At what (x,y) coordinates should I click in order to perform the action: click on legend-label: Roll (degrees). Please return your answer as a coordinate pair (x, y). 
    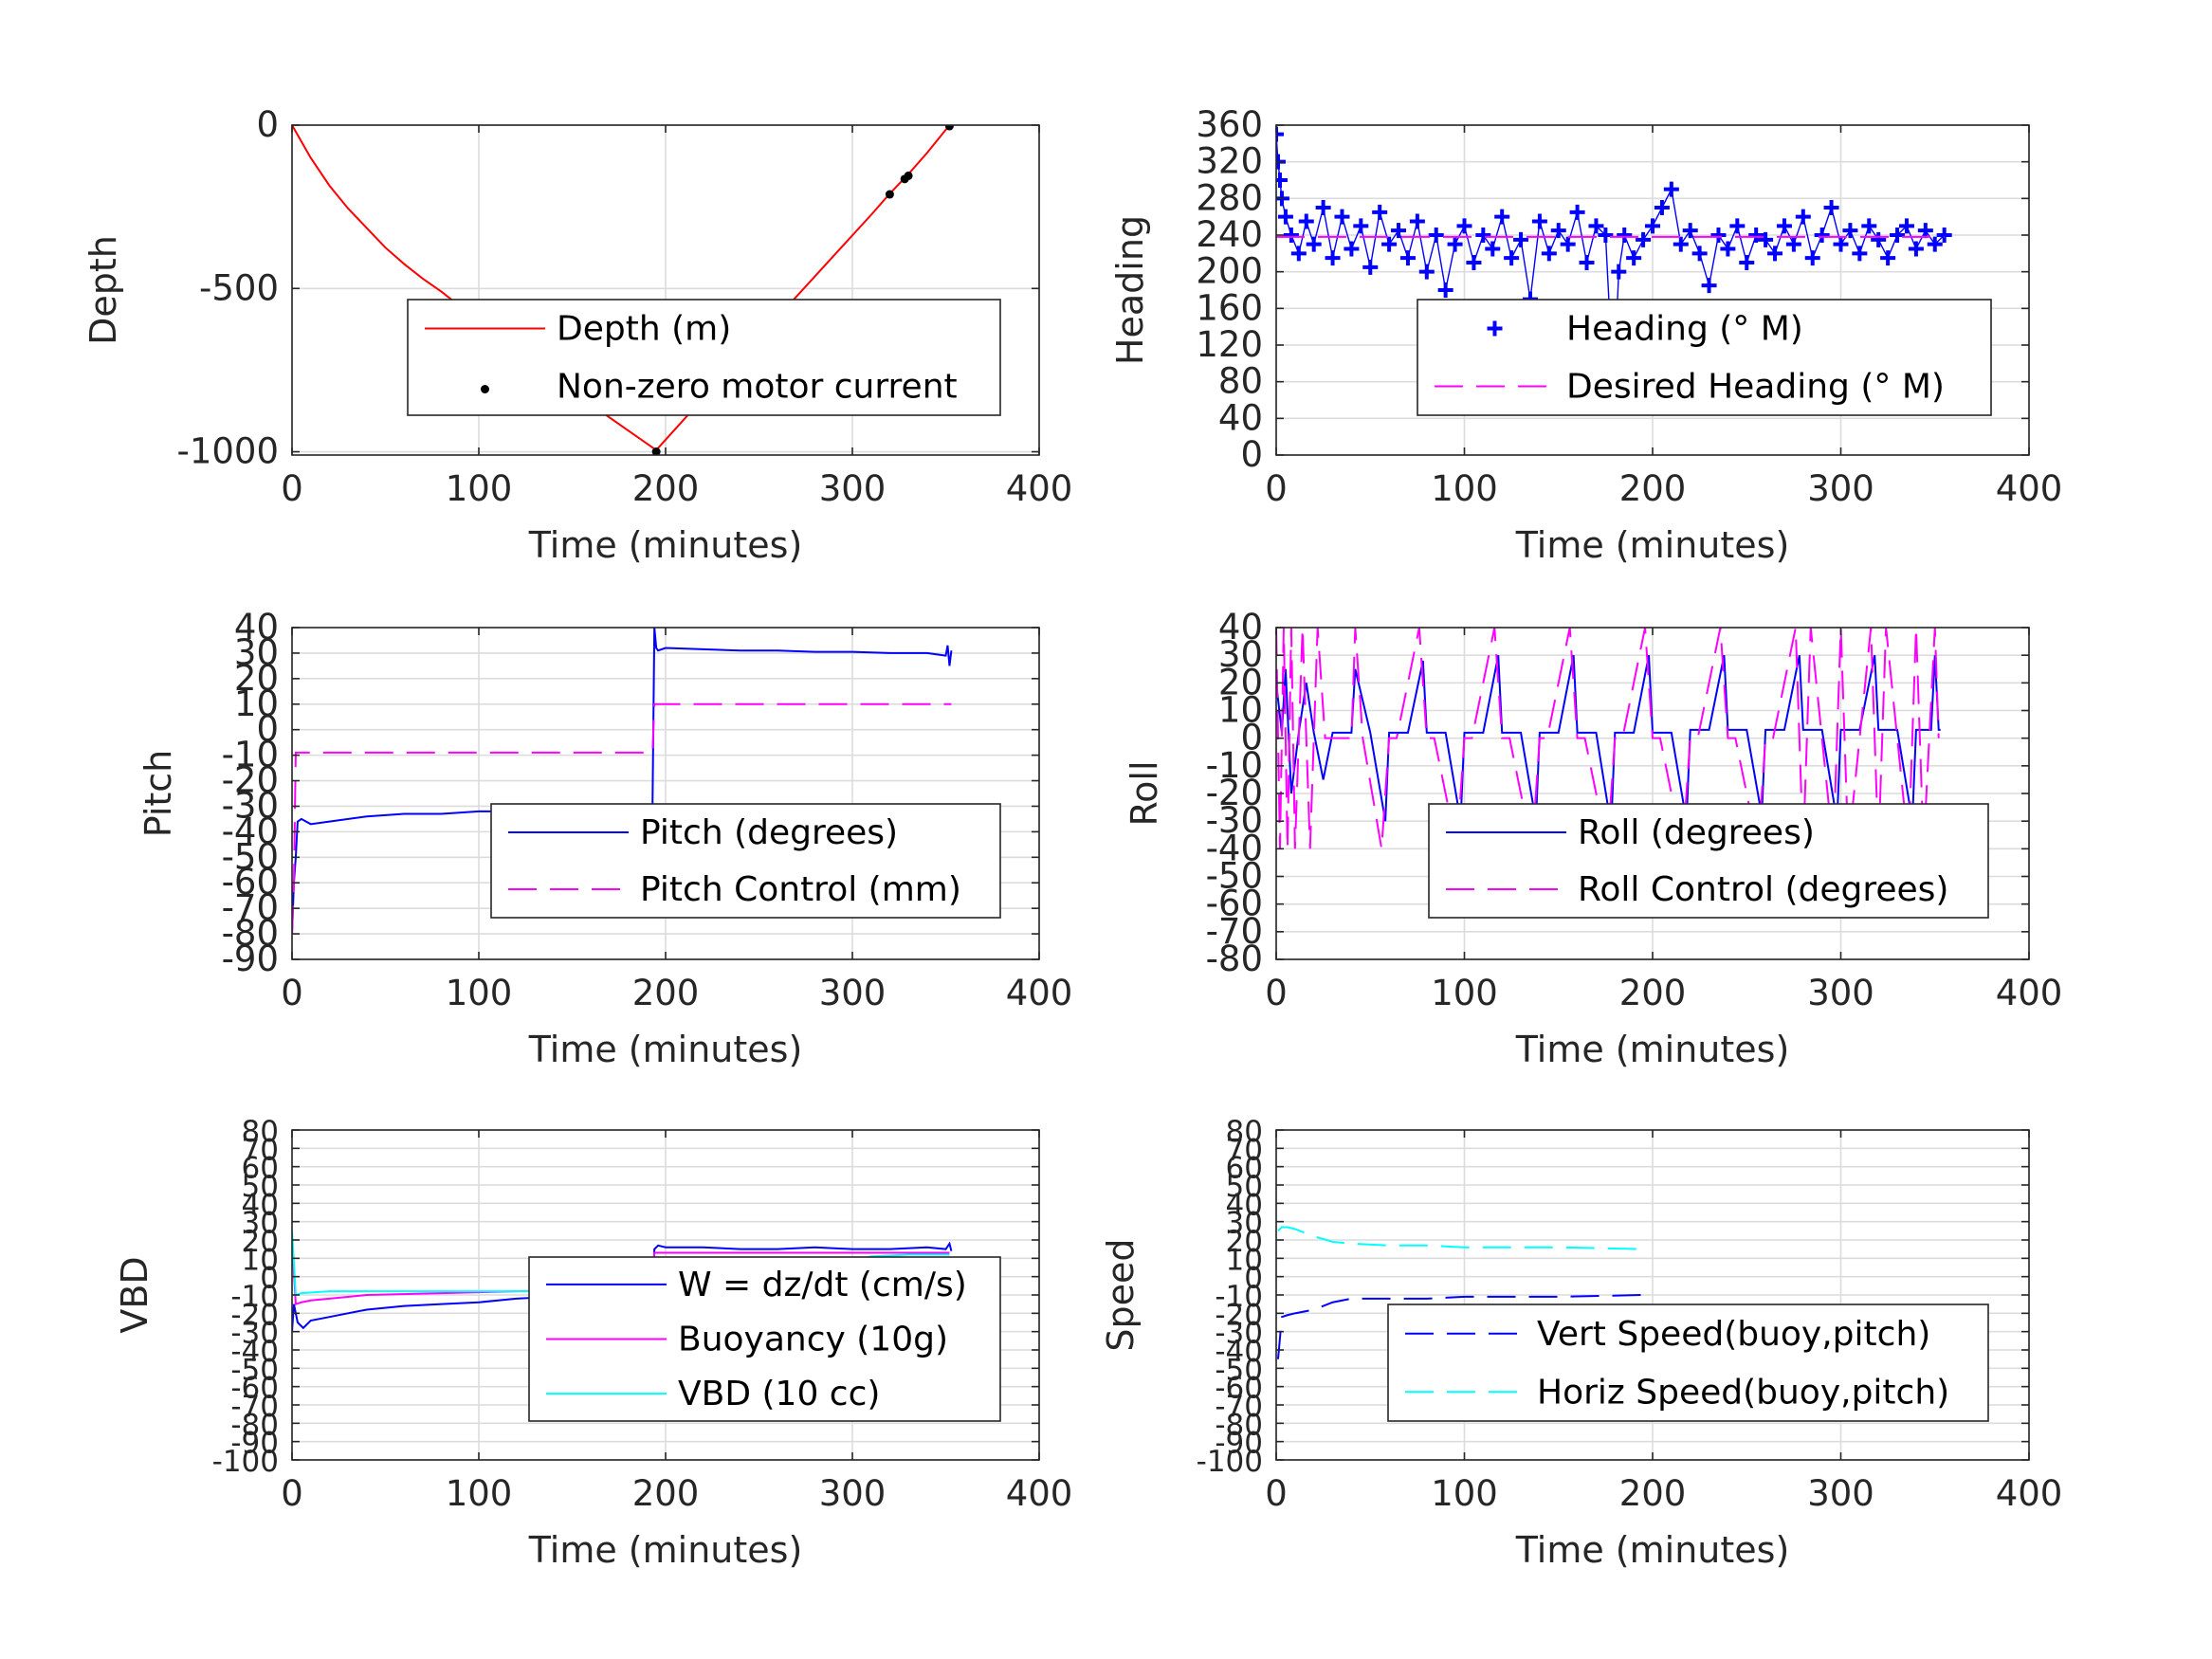
    Looking at the image, I should click on (1696, 832).